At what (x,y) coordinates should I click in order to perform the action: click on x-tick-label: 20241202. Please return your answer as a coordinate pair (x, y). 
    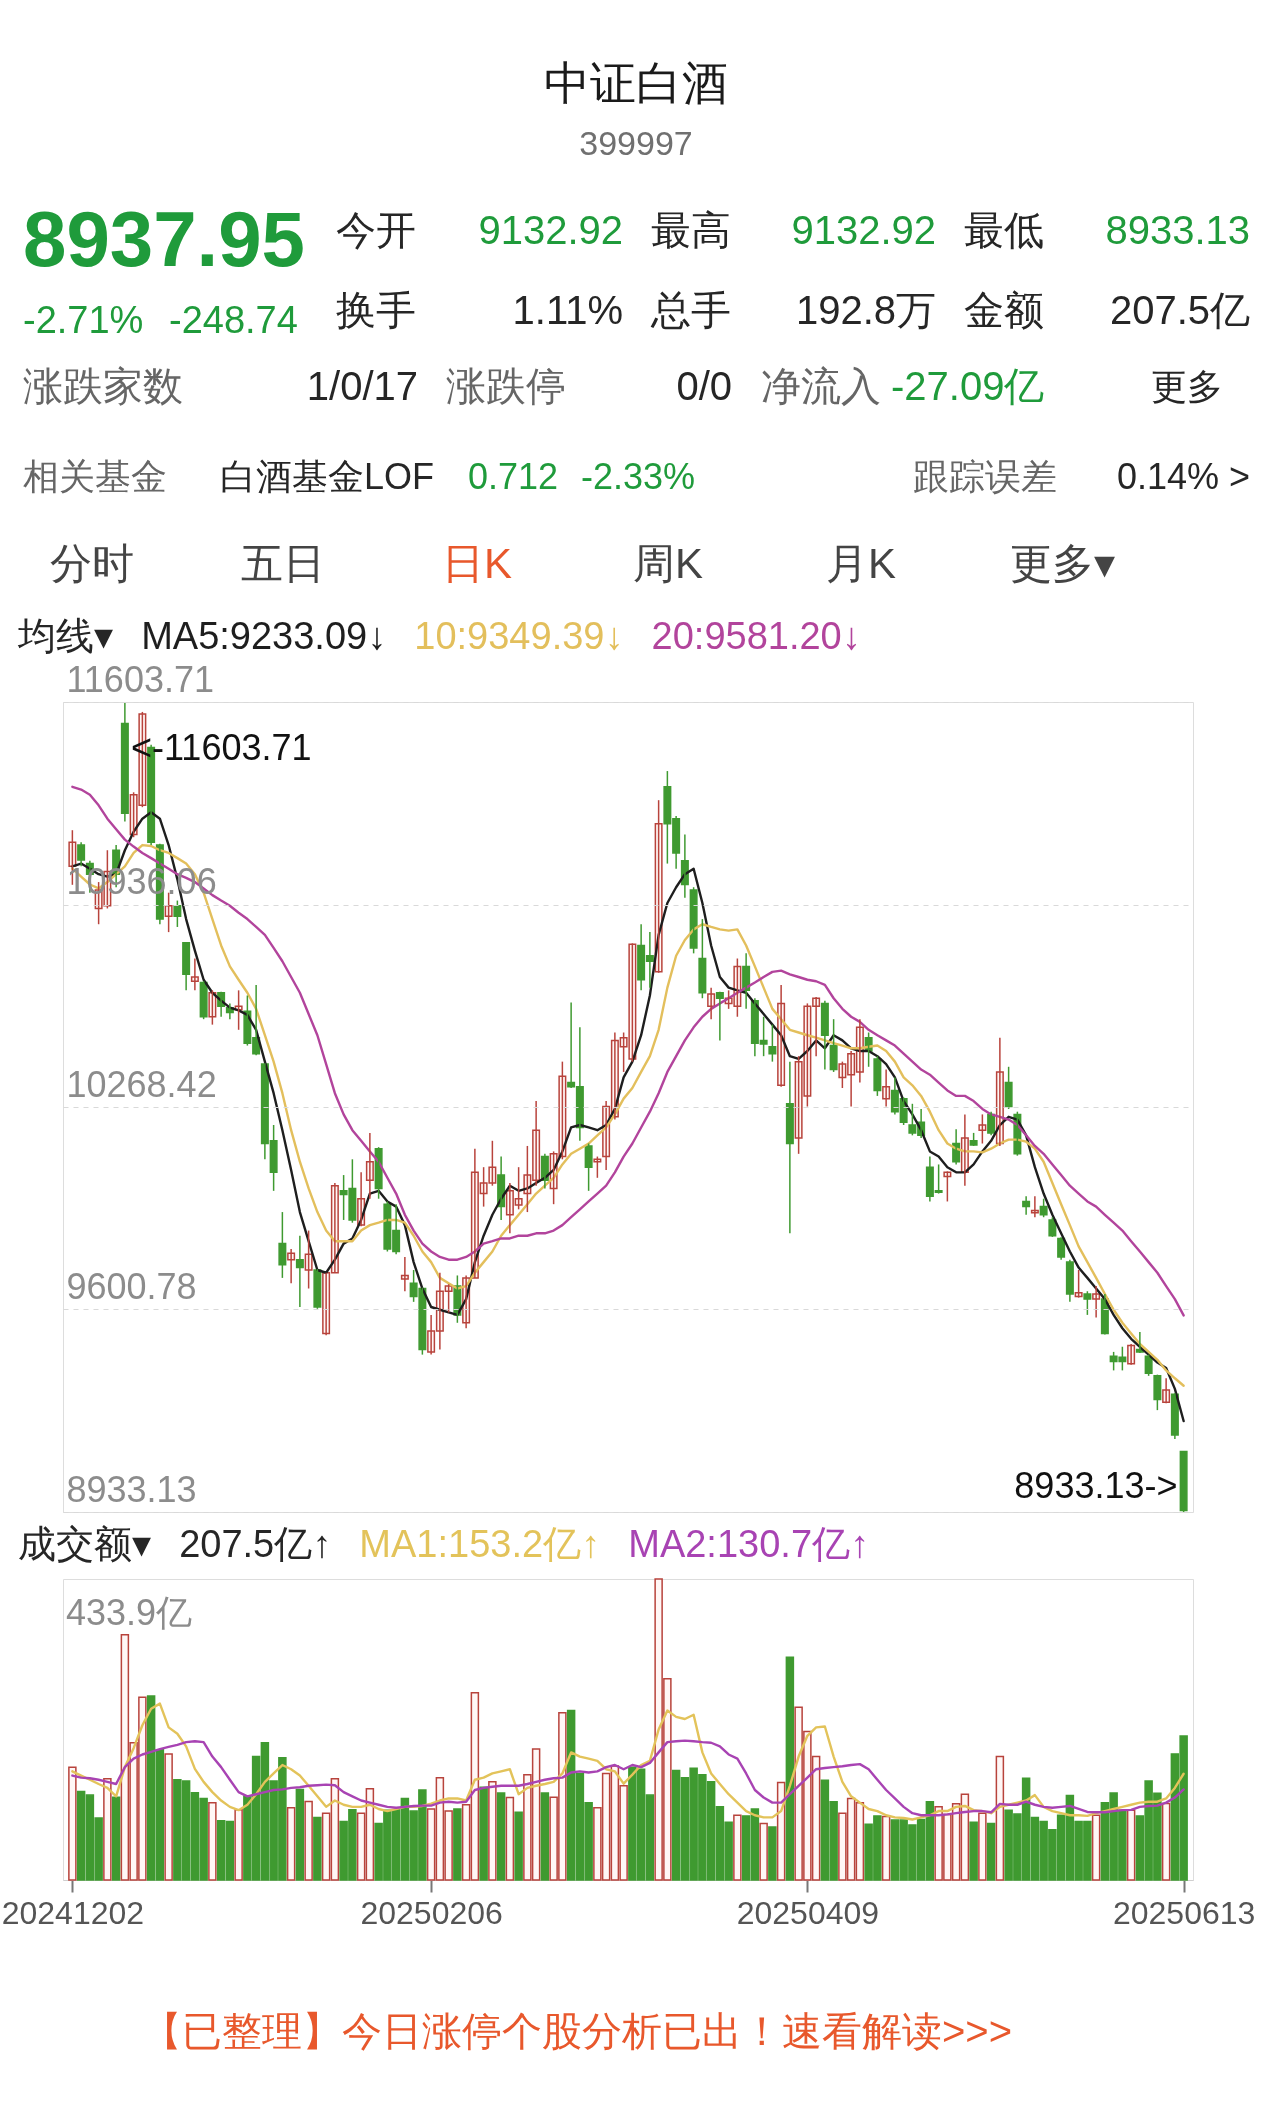
    Looking at the image, I should click on (73, 1912).